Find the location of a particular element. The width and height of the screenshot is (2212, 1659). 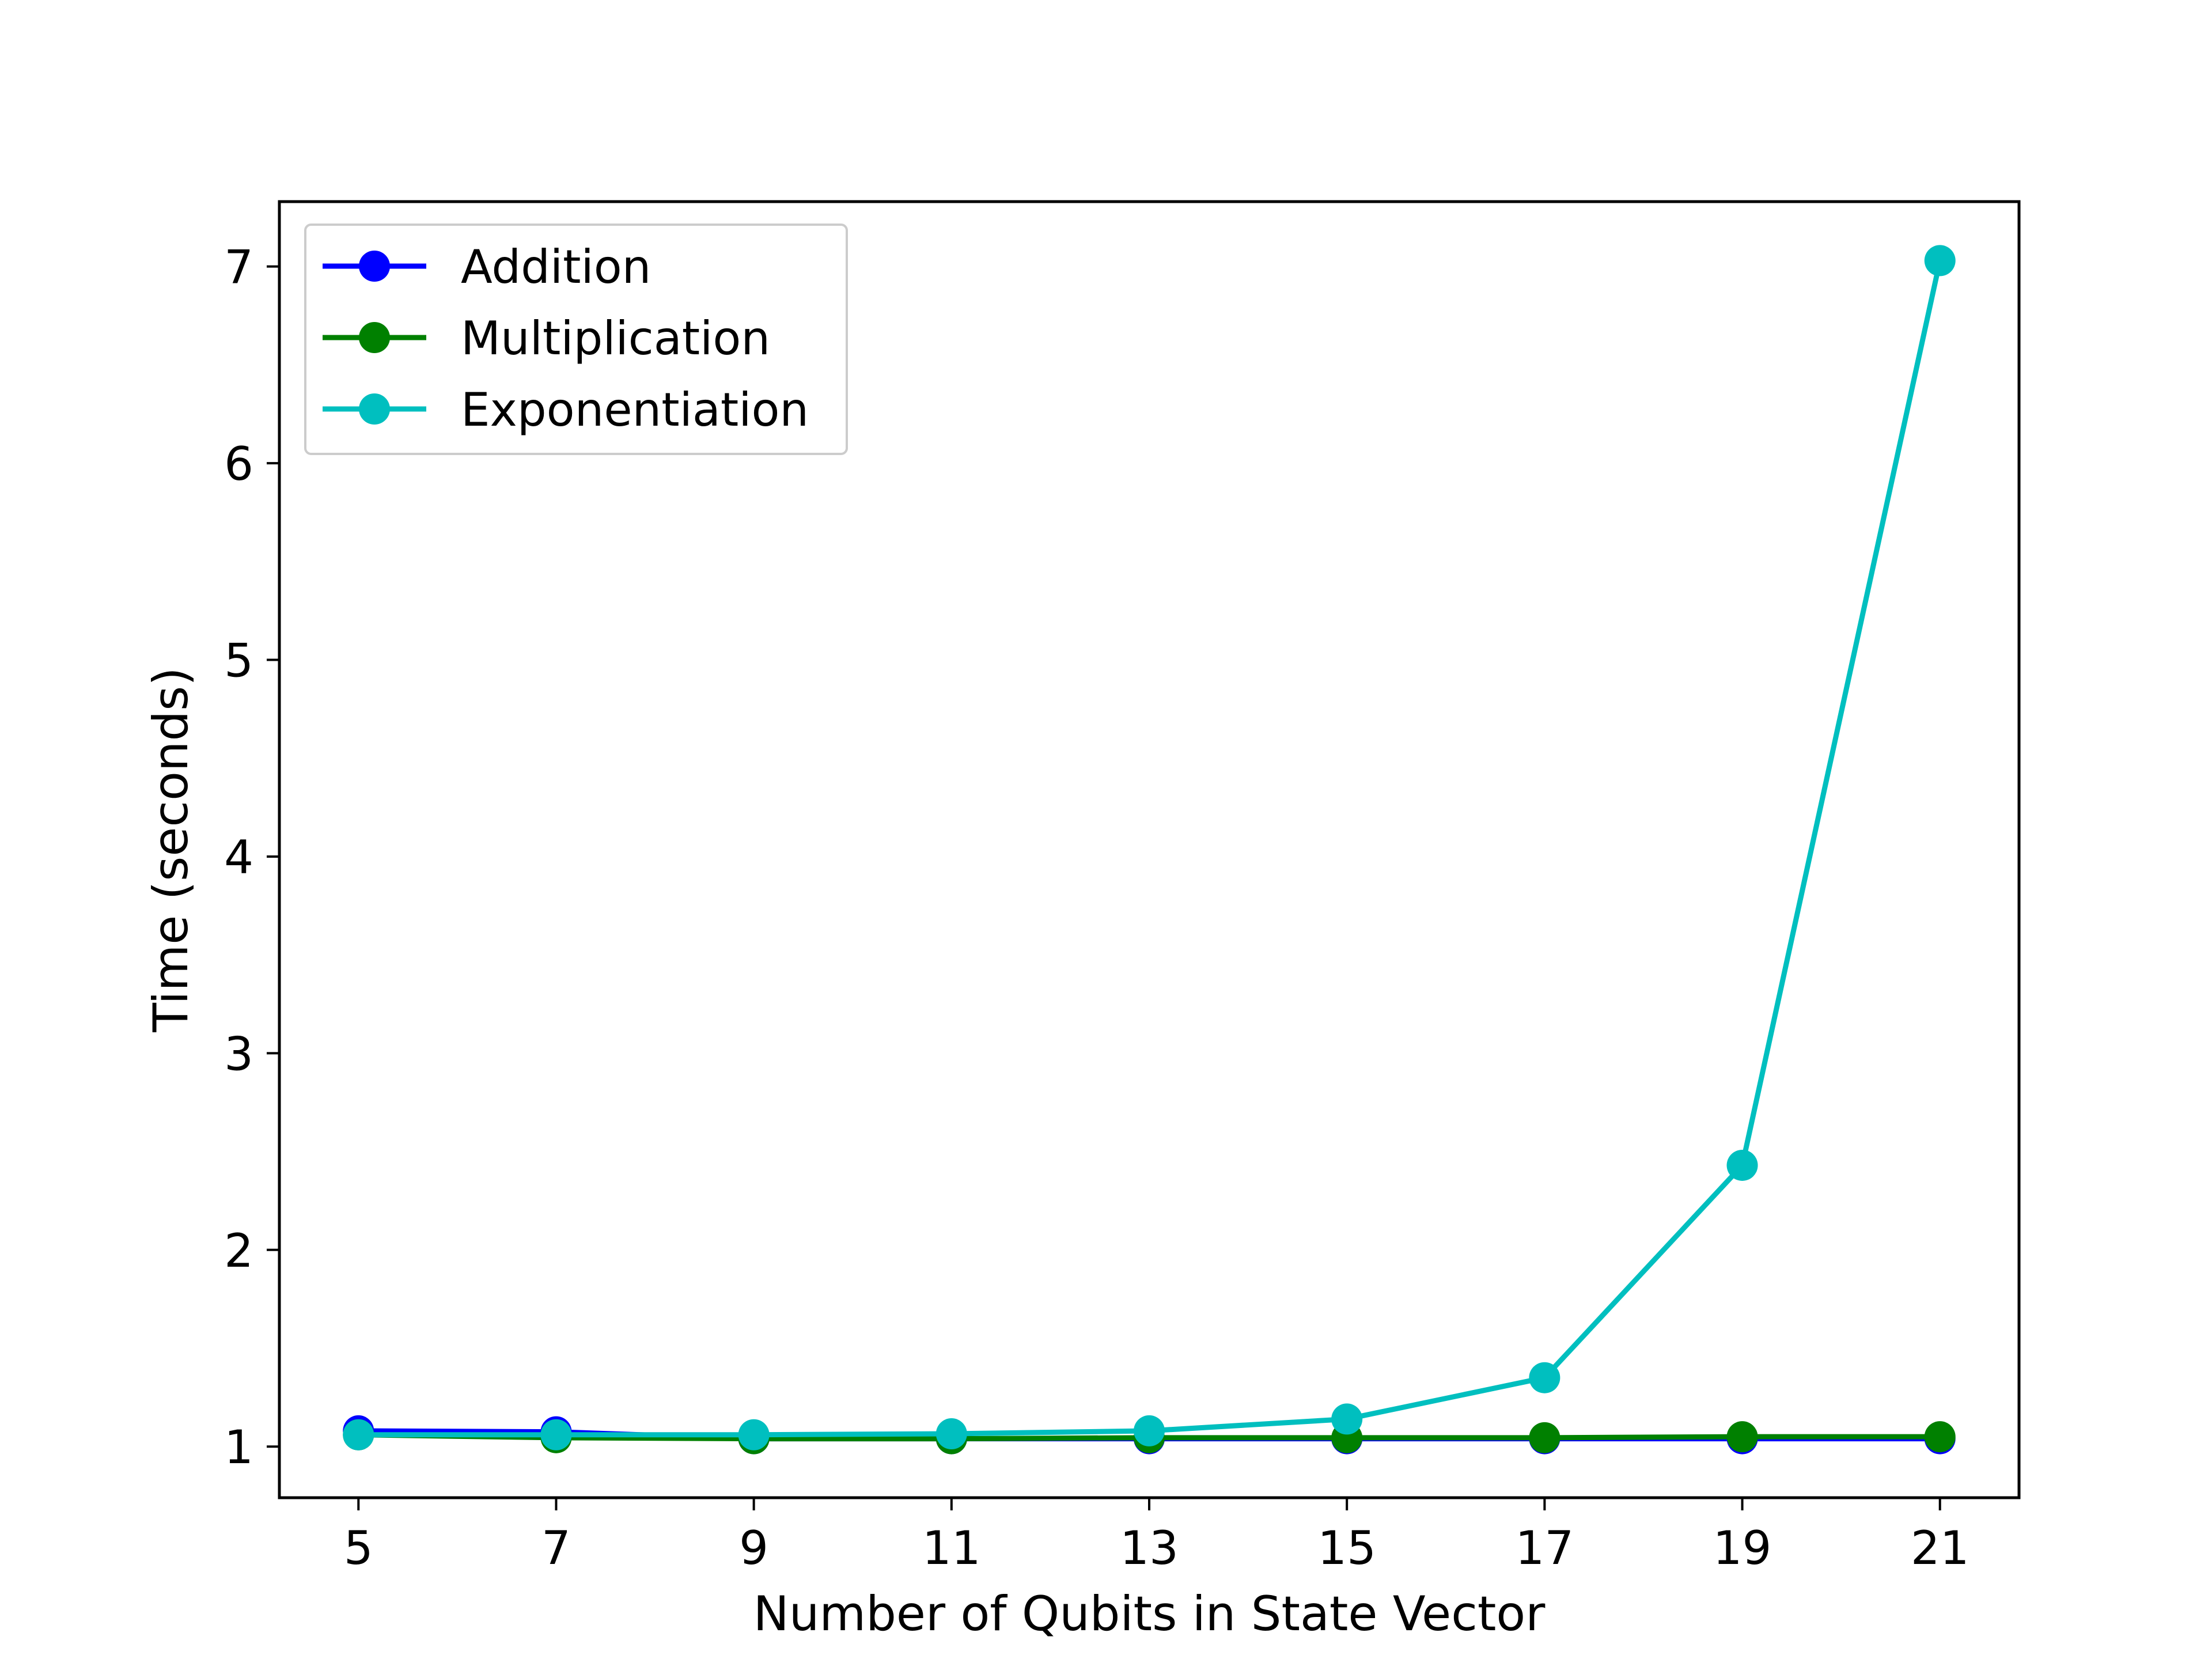

legend-item: Exponentiation is located at coordinates (566, 410).